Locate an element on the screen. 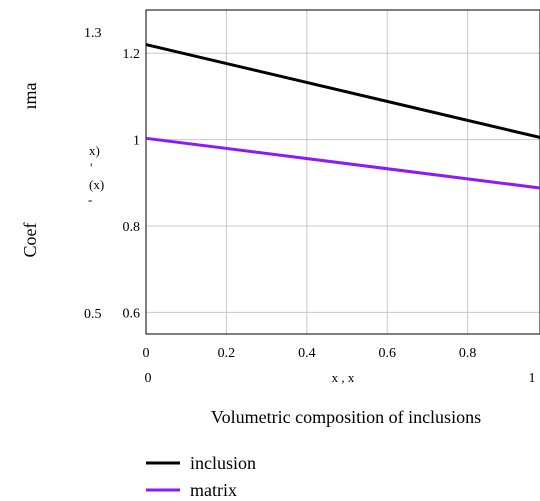 Image resolution: width=540 pixels, height=501 pixels. x-tick-label: 0 is located at coordinates (146, 353).